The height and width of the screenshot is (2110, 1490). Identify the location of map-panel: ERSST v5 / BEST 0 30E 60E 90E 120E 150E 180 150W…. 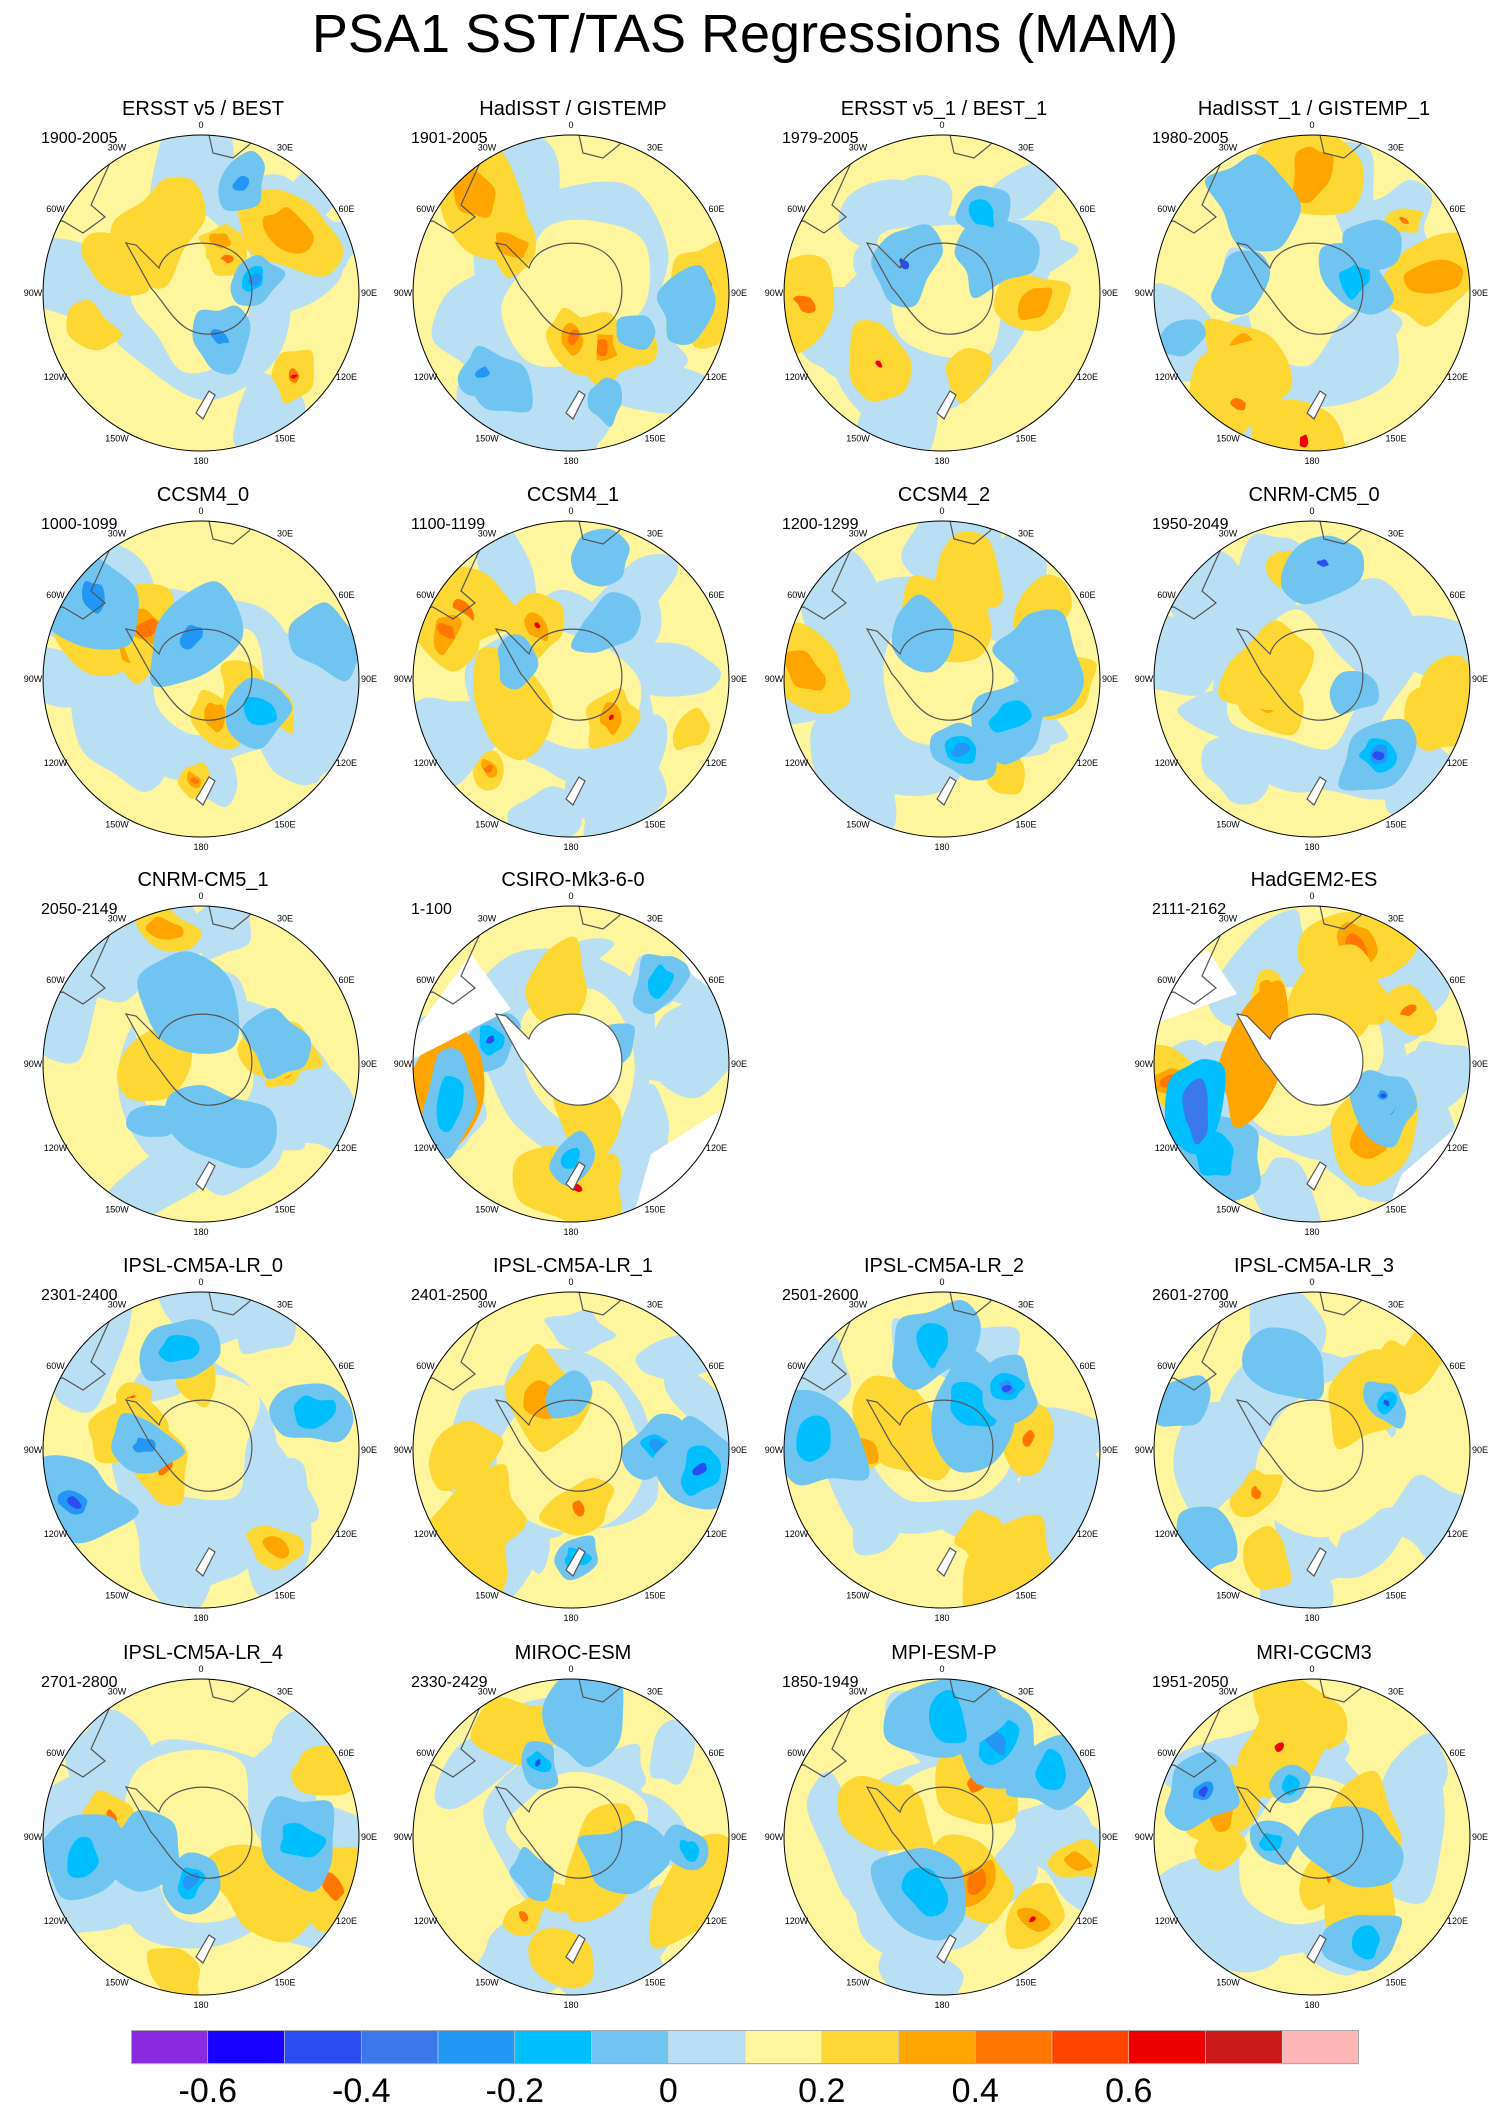
(203, 287).